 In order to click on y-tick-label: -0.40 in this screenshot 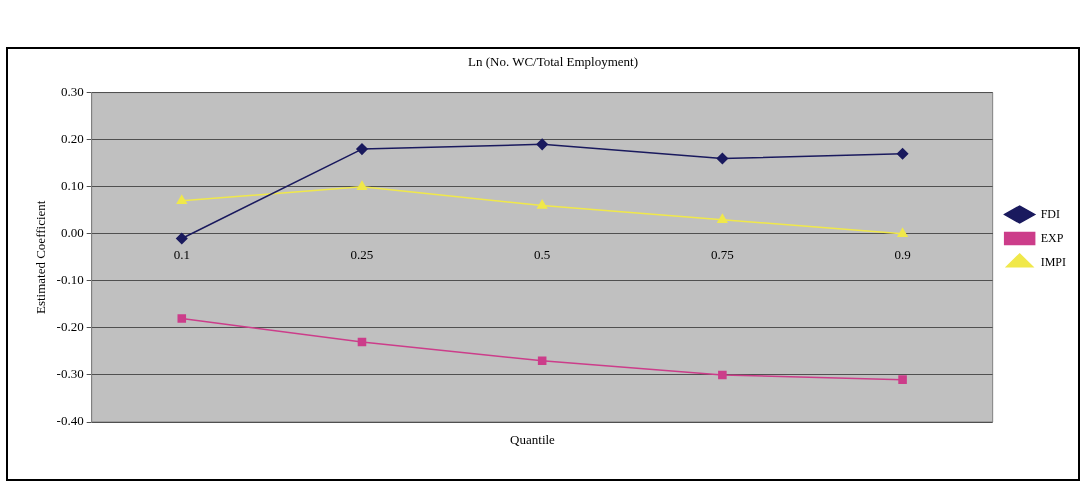, I will do `click(70, 421)`.